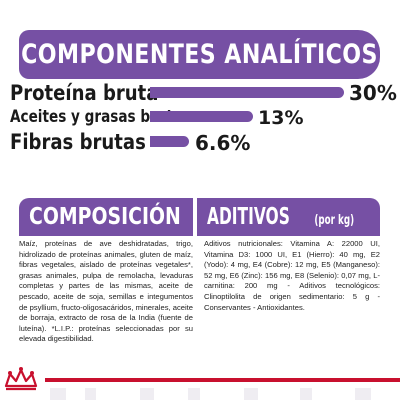  I want to click on fats-value: 13%, so click(281, 118).